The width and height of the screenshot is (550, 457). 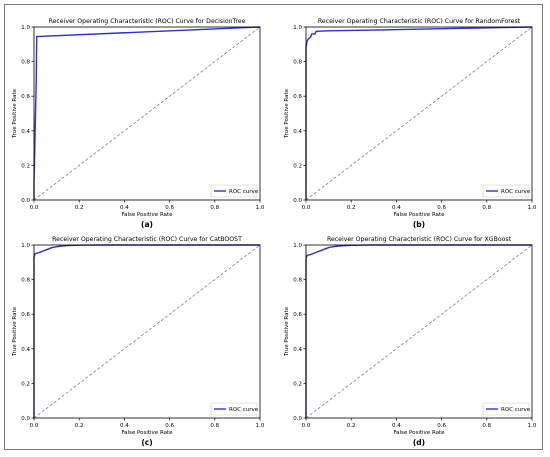 I want to click on panel-caption: (d), so click(x=419, y=442).